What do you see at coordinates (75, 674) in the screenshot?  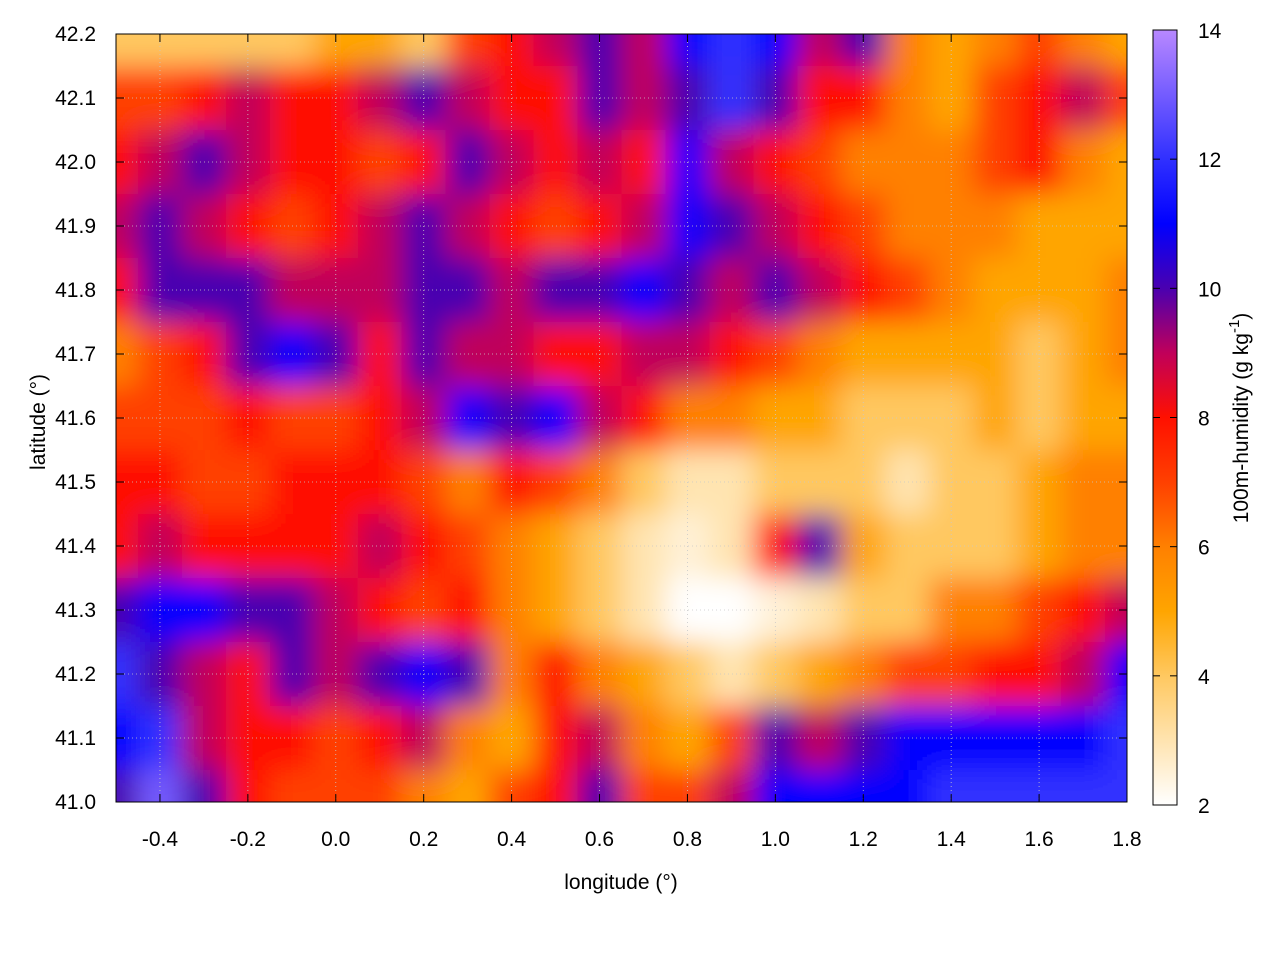 I see `y-tick-label: 41.2` at bounding box center [75, 674].